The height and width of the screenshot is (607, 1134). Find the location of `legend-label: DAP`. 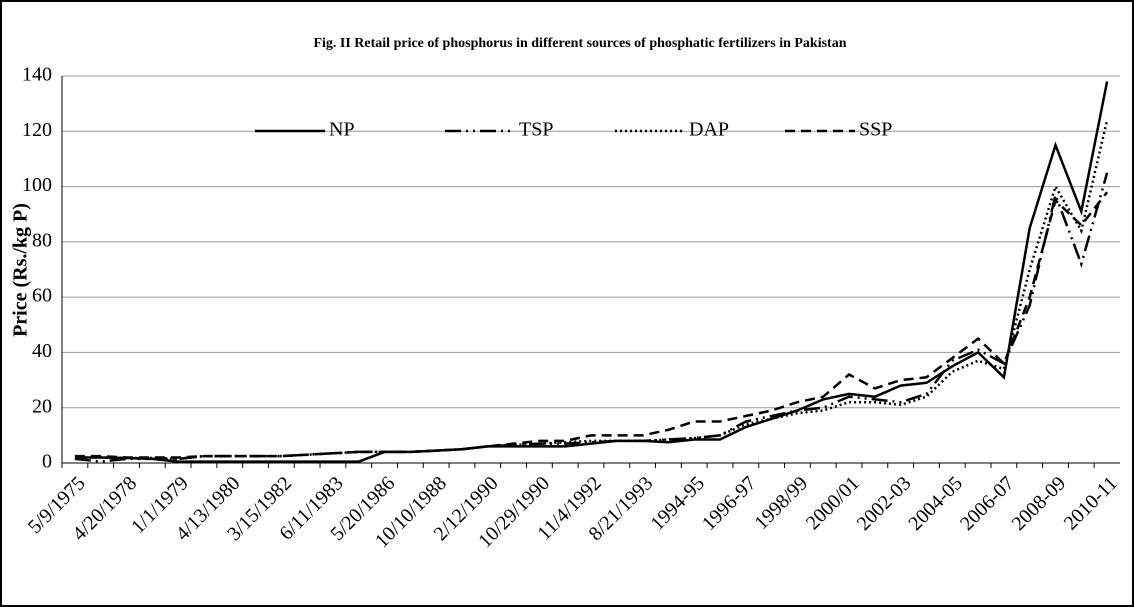

legend-label: DAP is located at coordinates (709, 130).